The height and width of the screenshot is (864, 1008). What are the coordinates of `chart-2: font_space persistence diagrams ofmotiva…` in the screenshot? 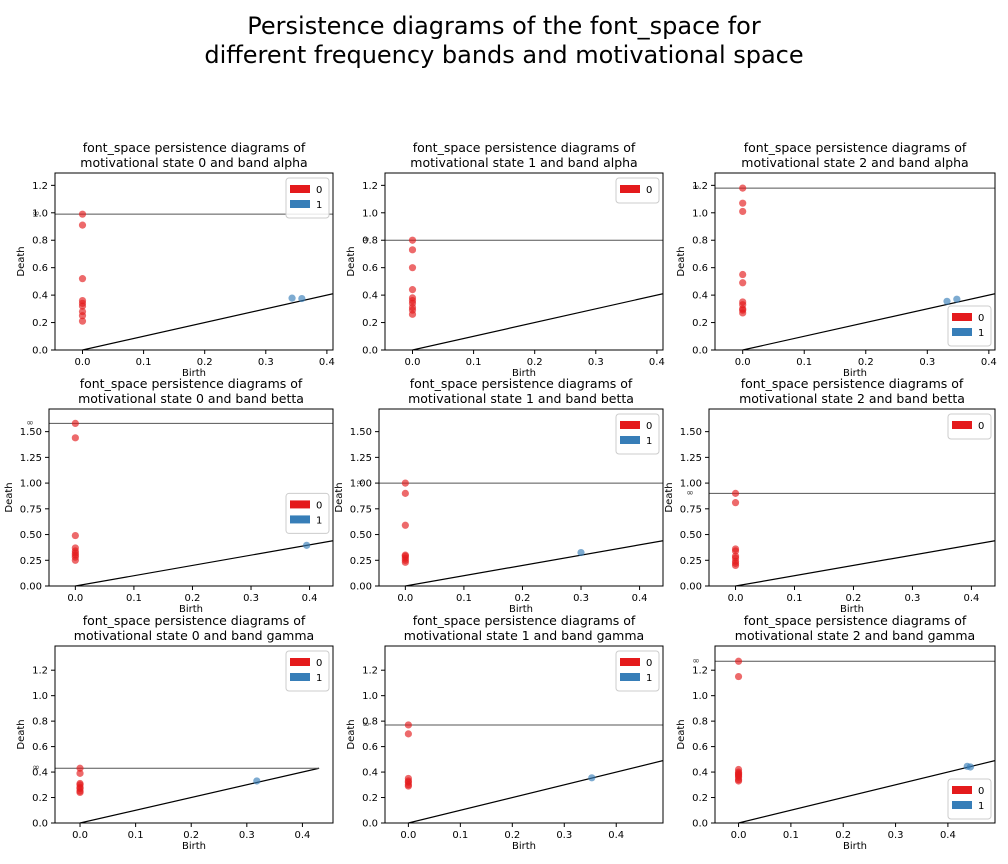 It's located at (505, 259).